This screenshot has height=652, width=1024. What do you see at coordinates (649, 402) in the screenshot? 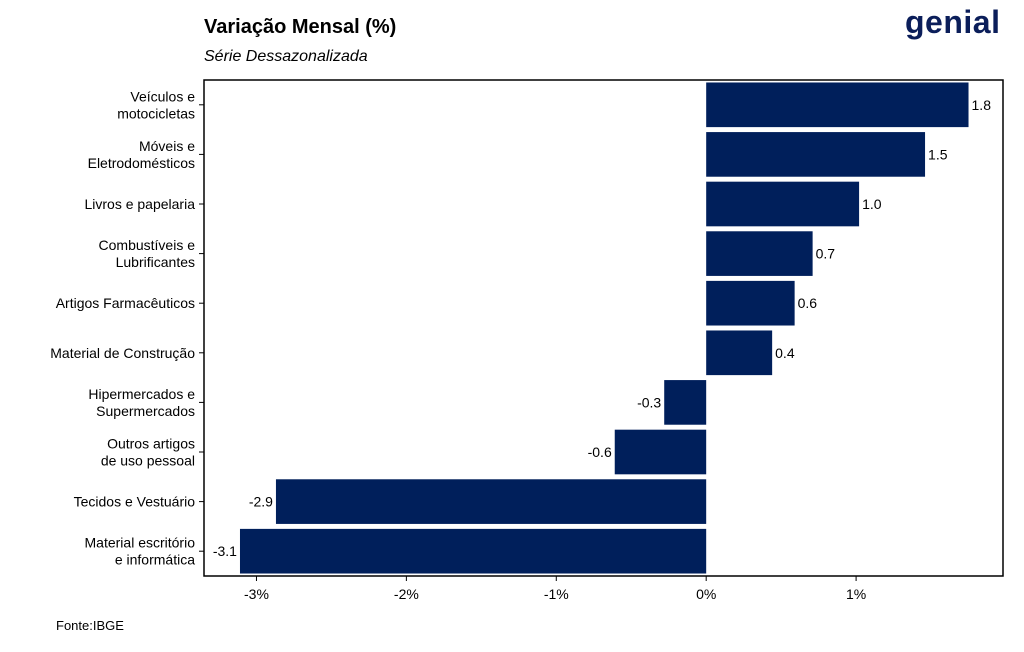
I see `data-label: -0.3` at bounding box center [649, 402].